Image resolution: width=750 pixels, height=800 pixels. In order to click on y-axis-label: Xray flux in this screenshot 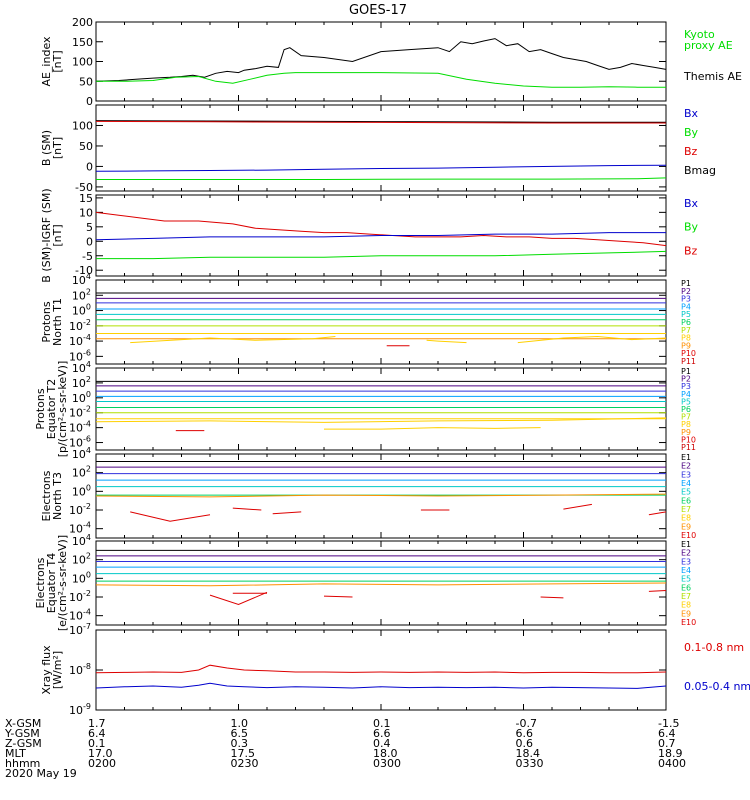, I will do `click(46, 670)`.